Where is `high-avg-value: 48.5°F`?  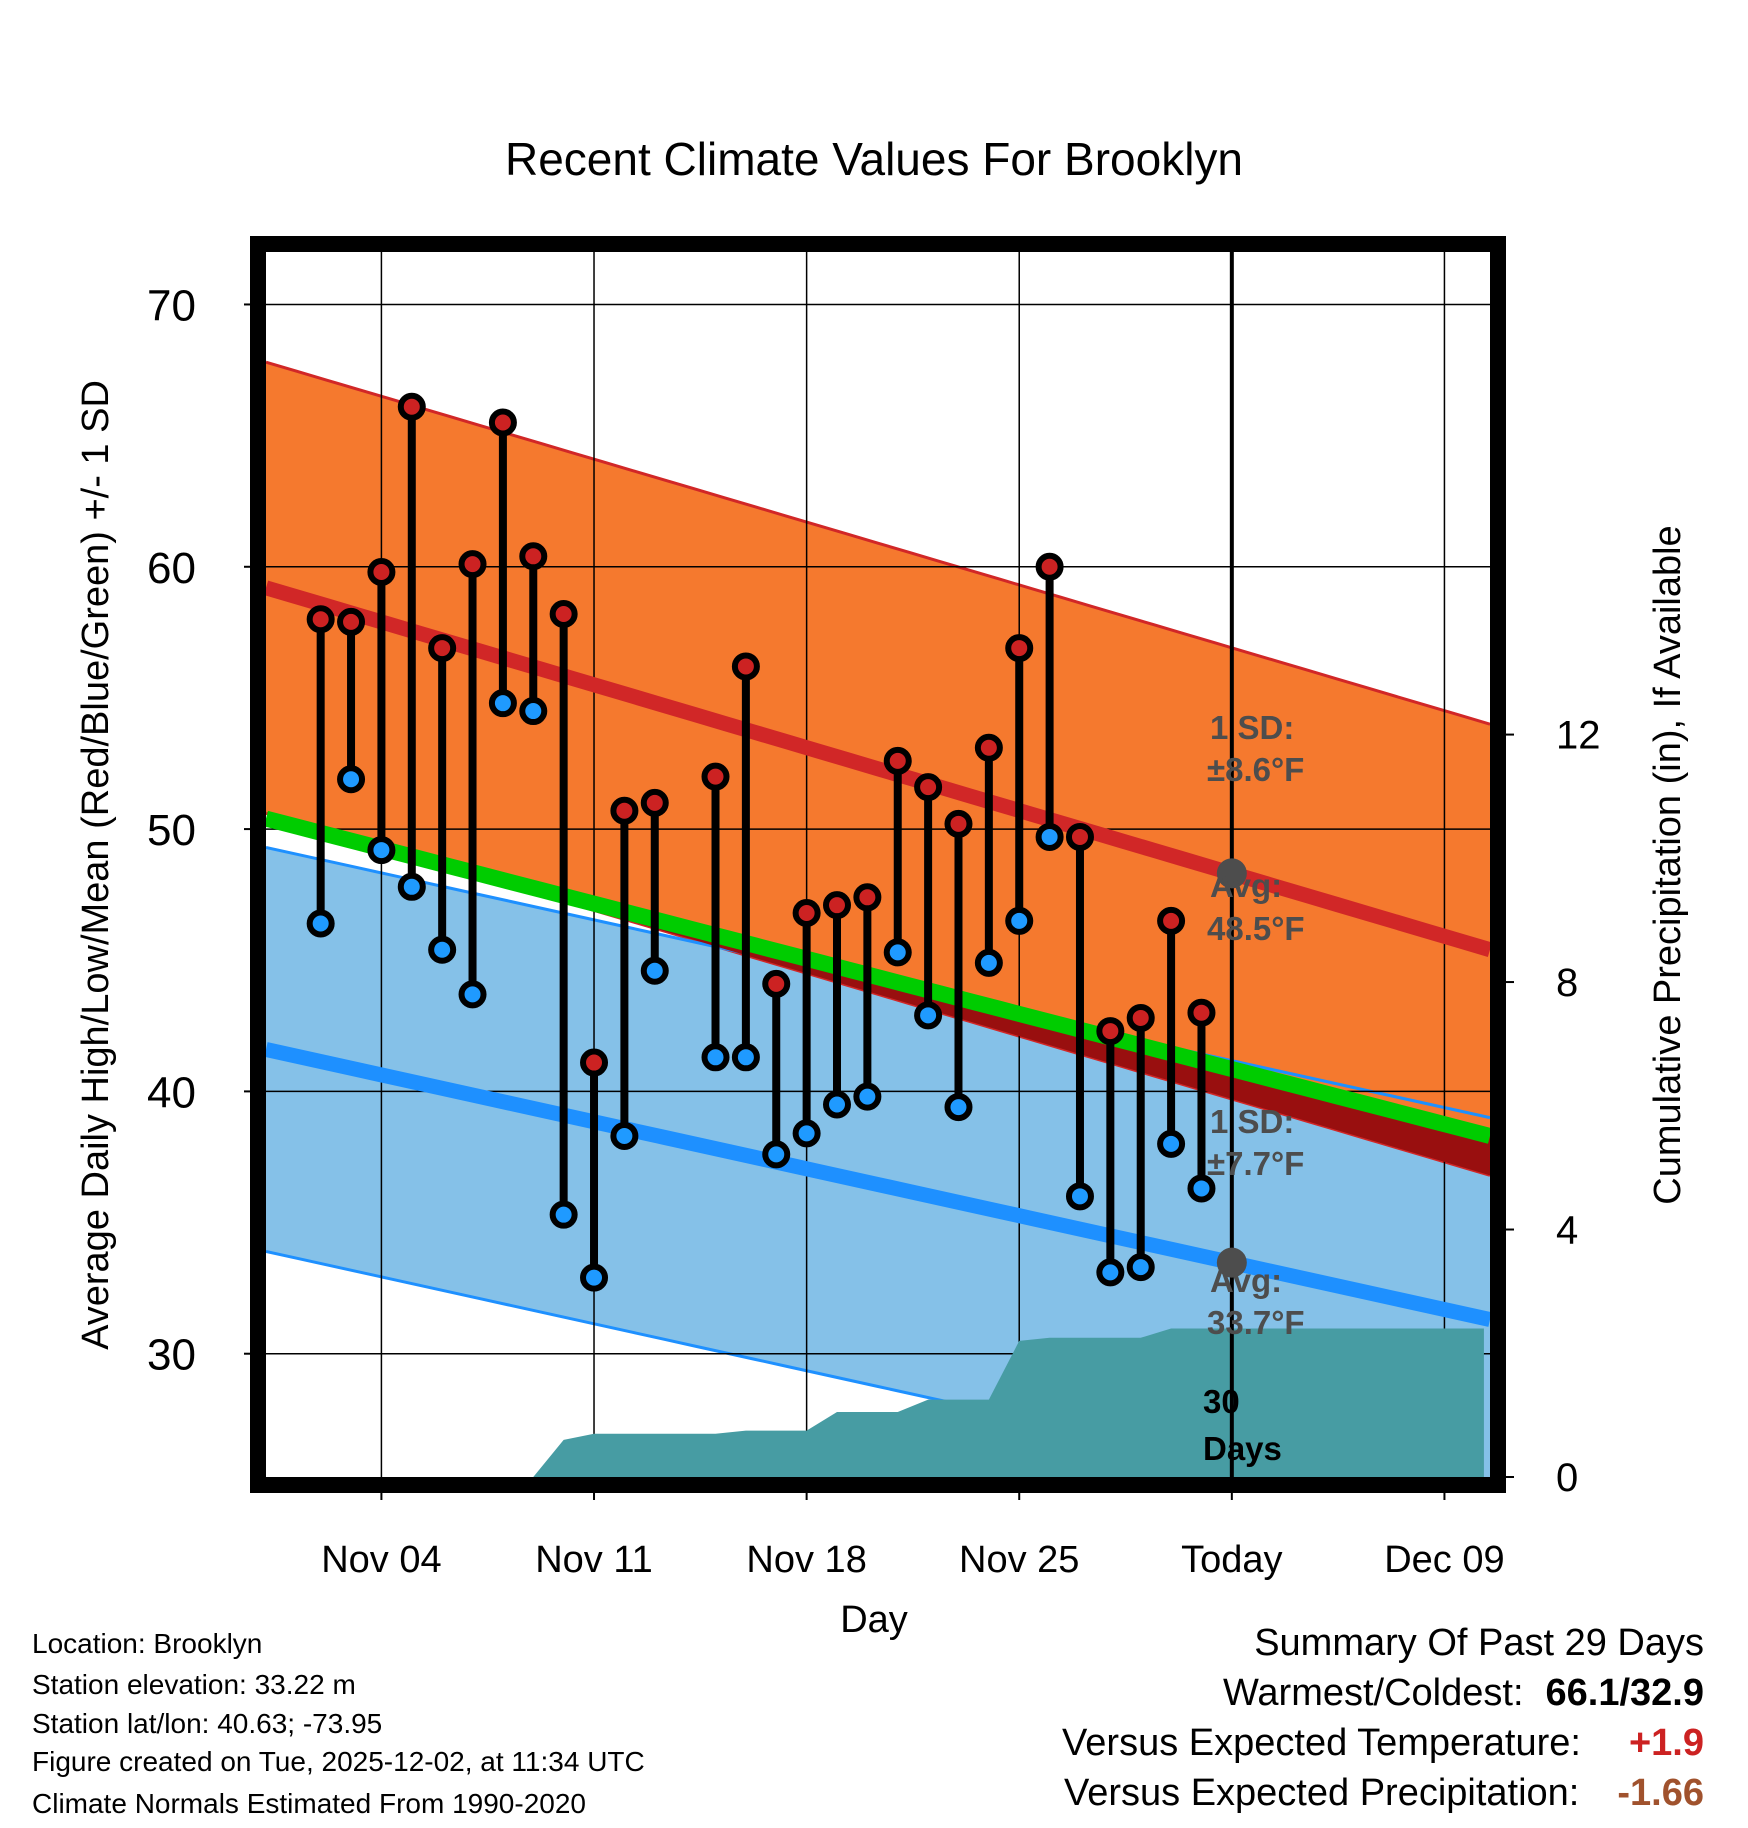 high-avg-value: 48.5°F is located at coordinates (1256, 928).